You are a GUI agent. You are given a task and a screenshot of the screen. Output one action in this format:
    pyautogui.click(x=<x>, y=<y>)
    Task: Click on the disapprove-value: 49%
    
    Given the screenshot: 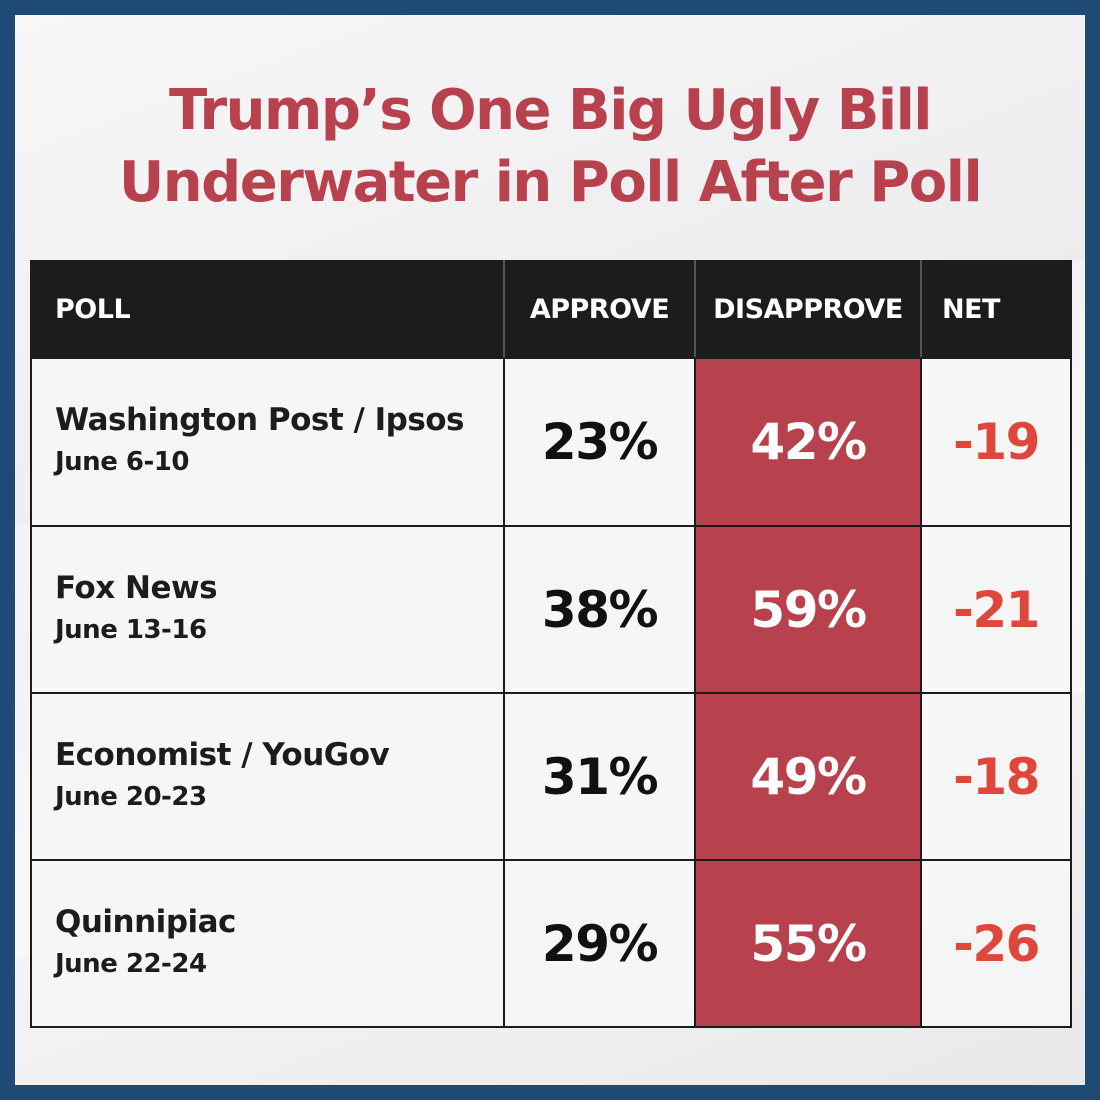 What is the action you would take?
    pyautogui.click(x=808, y=776)
    